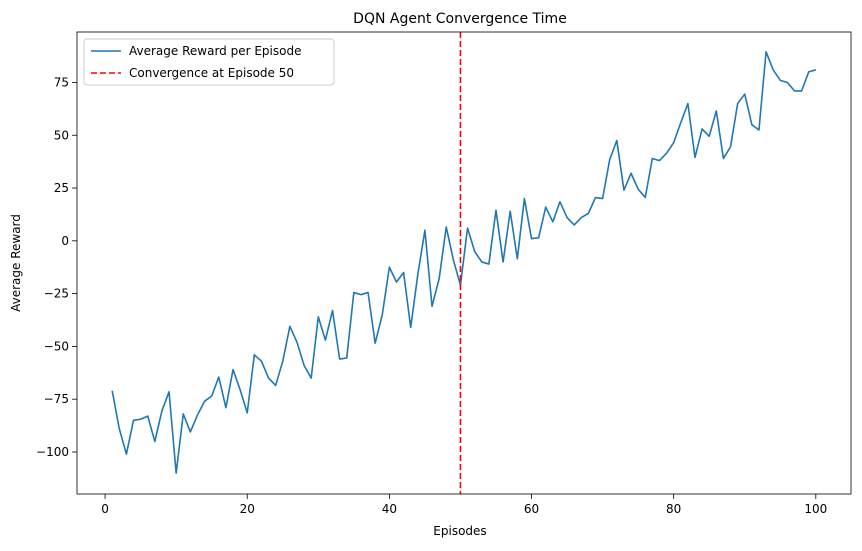 The image size is (862, 551). Describe the element at coordinates (52, 452) in the screenshot. I see `y-tick-label: −100` at that location.